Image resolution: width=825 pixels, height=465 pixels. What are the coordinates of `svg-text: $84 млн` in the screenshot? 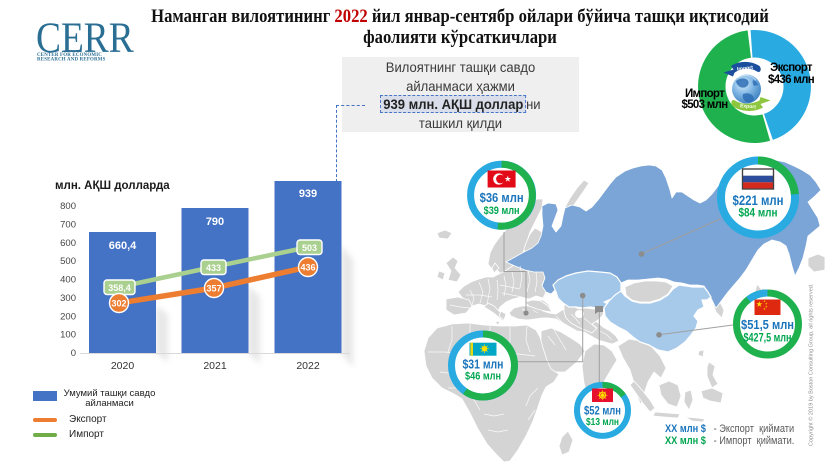 It's located at (758, 214).